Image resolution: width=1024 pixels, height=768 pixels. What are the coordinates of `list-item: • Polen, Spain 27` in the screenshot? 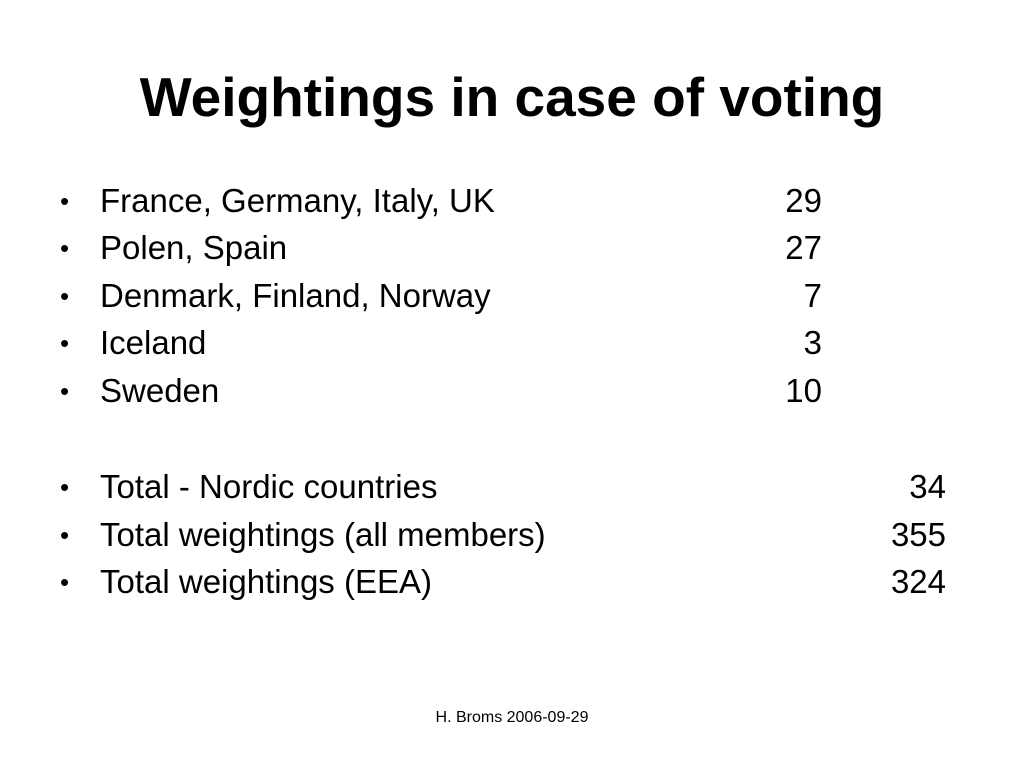 It's located at (512, 248).